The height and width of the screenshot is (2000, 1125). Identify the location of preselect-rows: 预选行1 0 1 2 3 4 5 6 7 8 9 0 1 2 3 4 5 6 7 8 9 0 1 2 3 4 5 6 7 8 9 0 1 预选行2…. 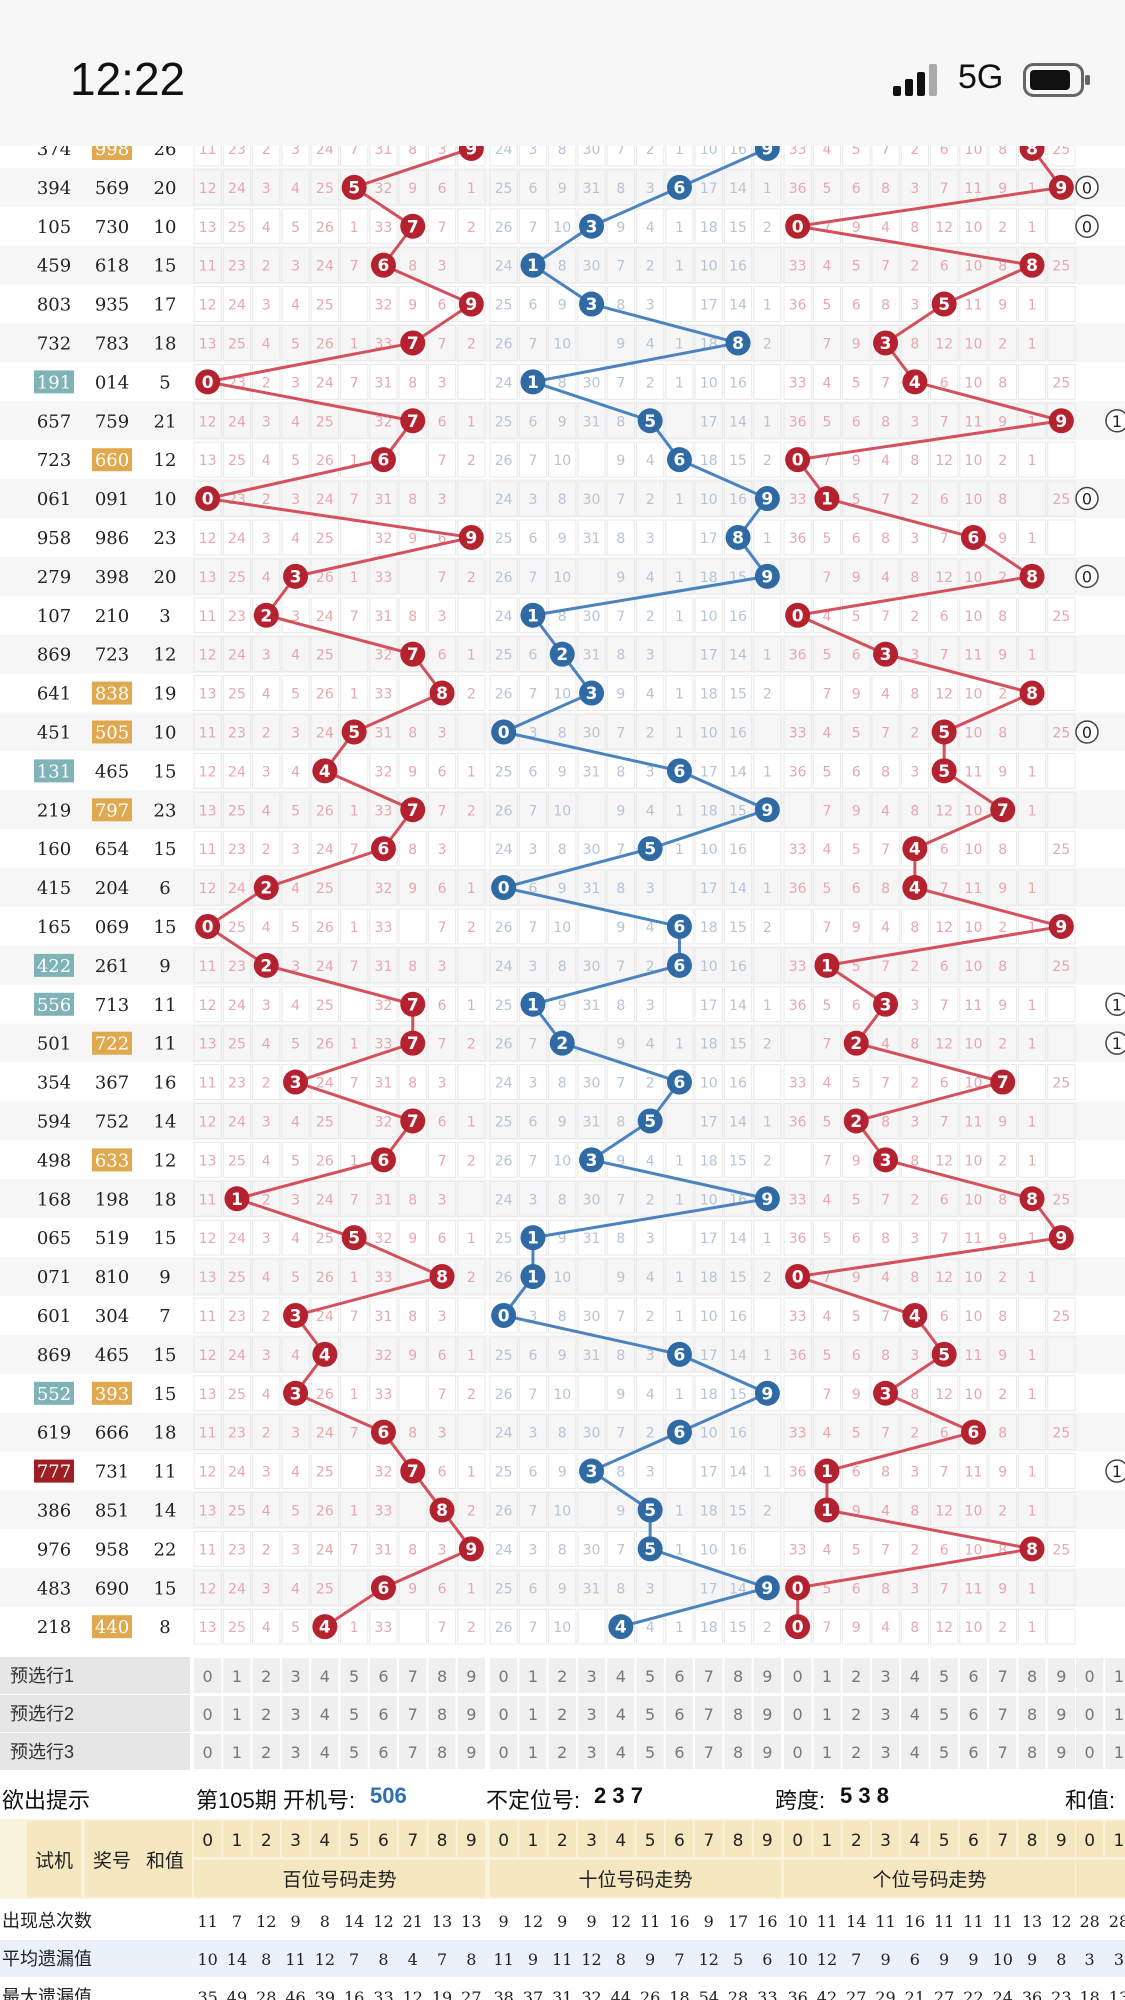
(562, 1714).